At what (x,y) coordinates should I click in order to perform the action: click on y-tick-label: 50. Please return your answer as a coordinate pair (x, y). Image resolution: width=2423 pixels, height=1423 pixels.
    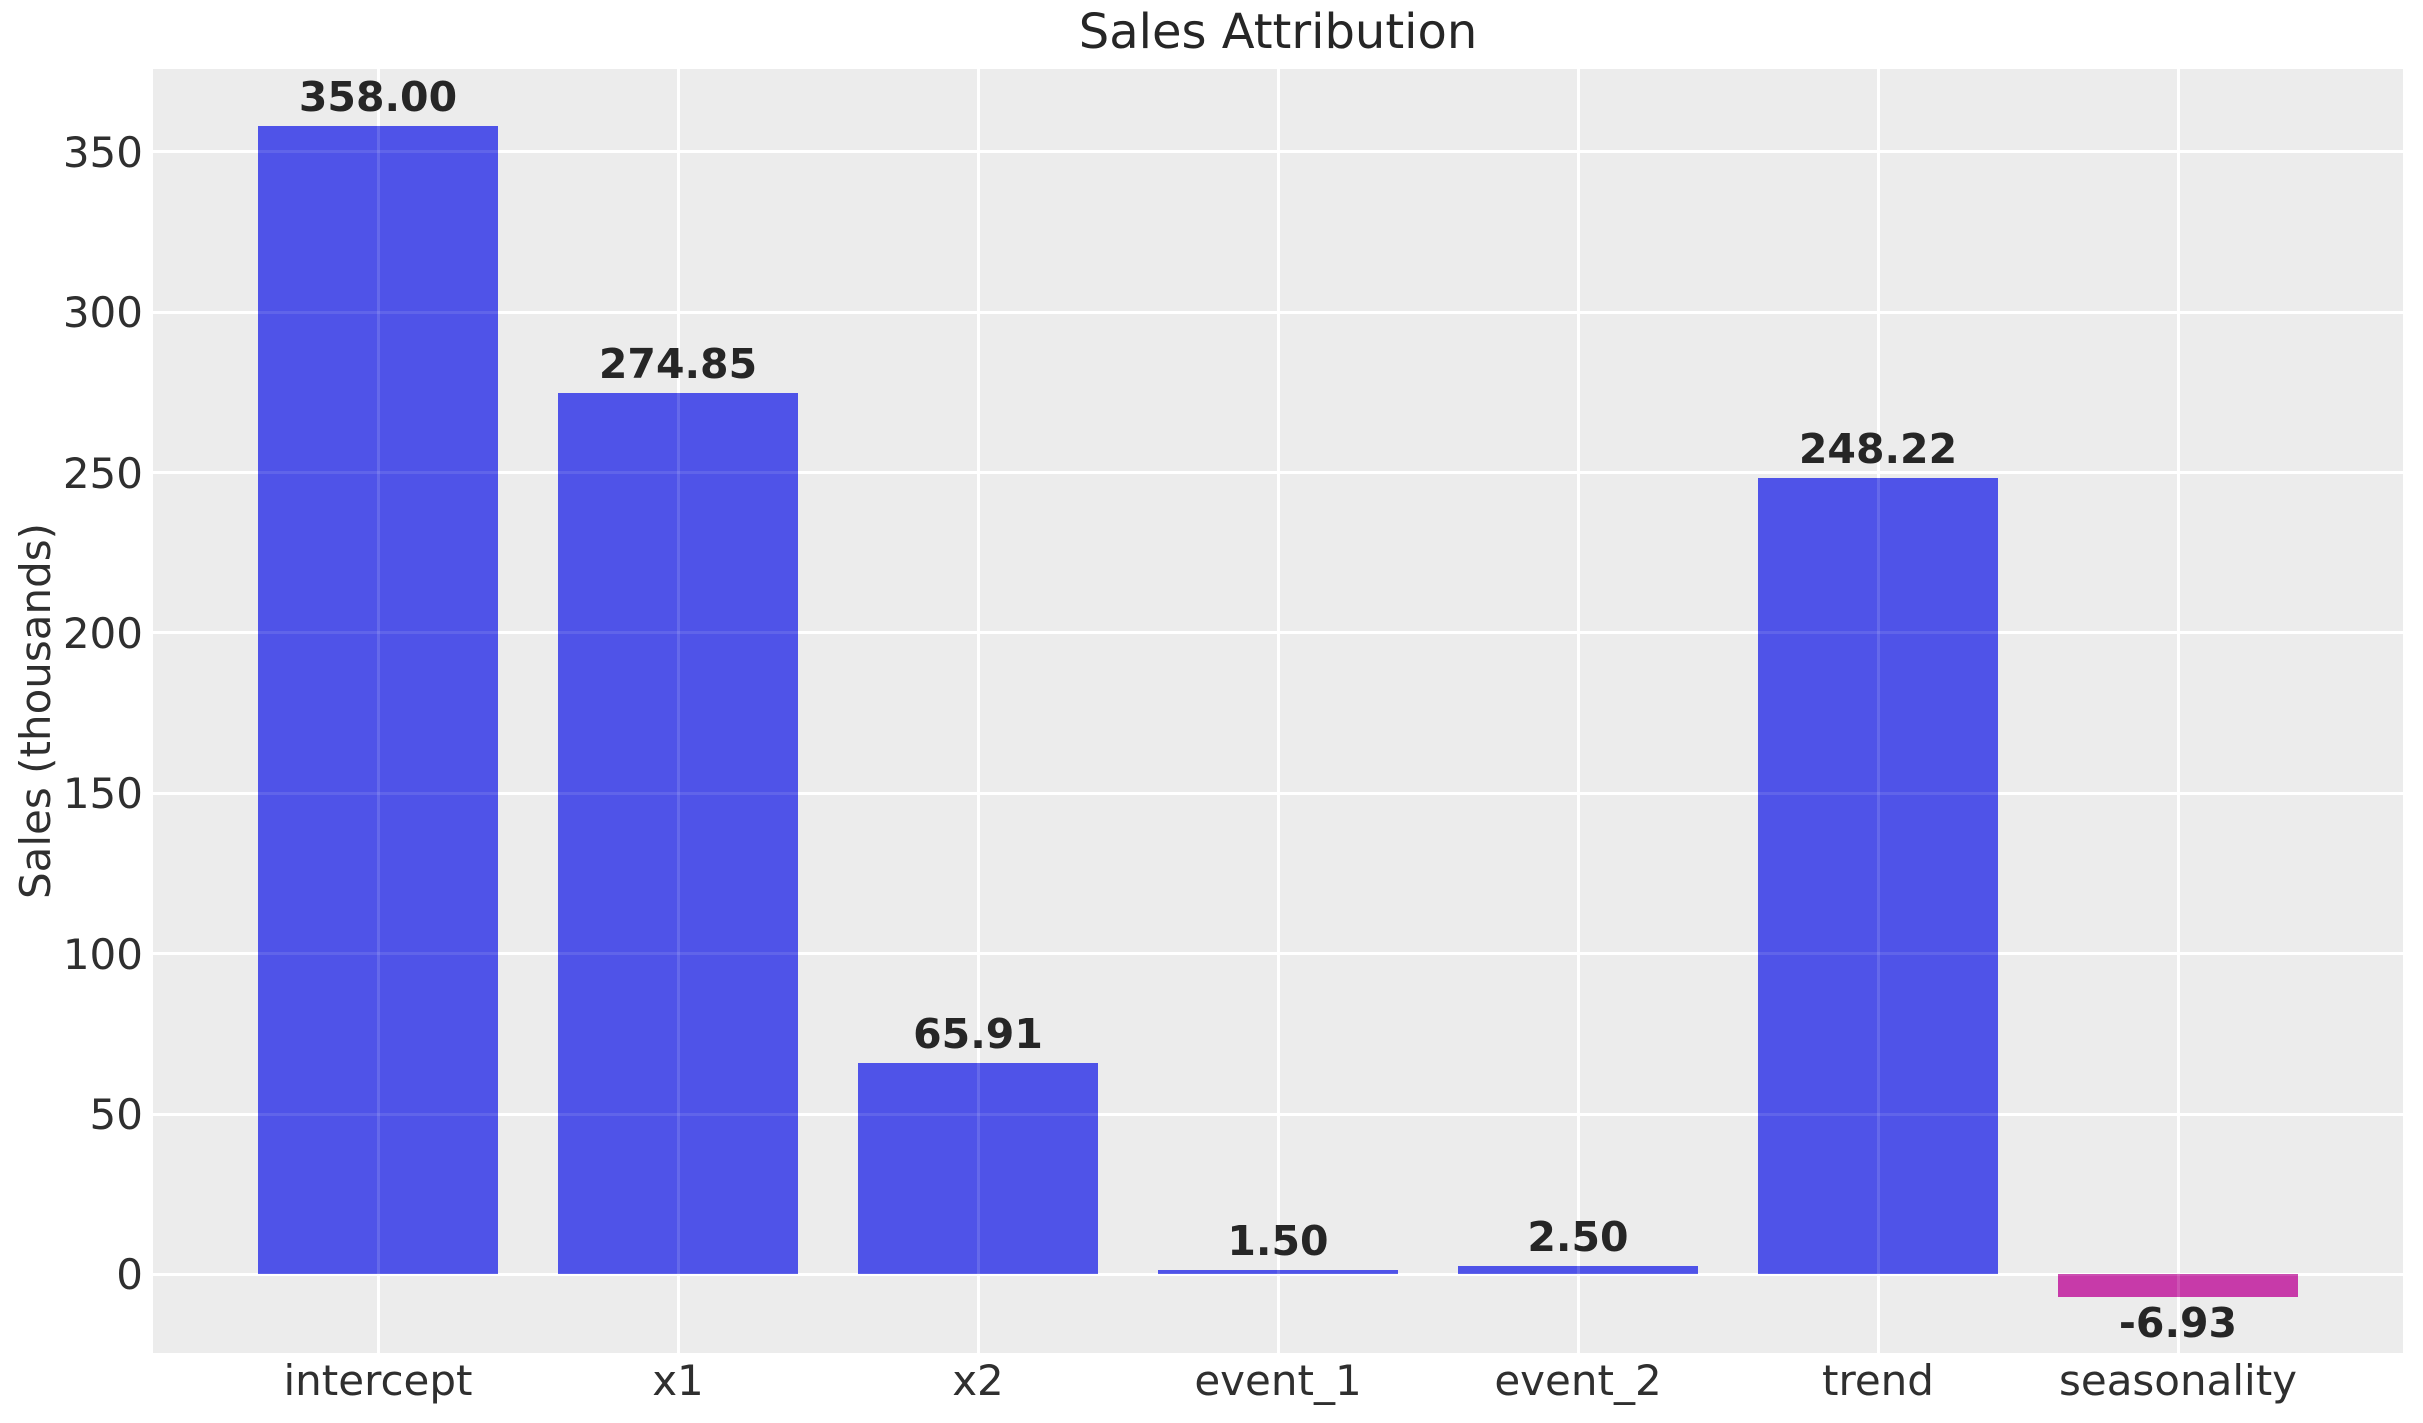
    Looking at the image, I should click on (116, 1115).